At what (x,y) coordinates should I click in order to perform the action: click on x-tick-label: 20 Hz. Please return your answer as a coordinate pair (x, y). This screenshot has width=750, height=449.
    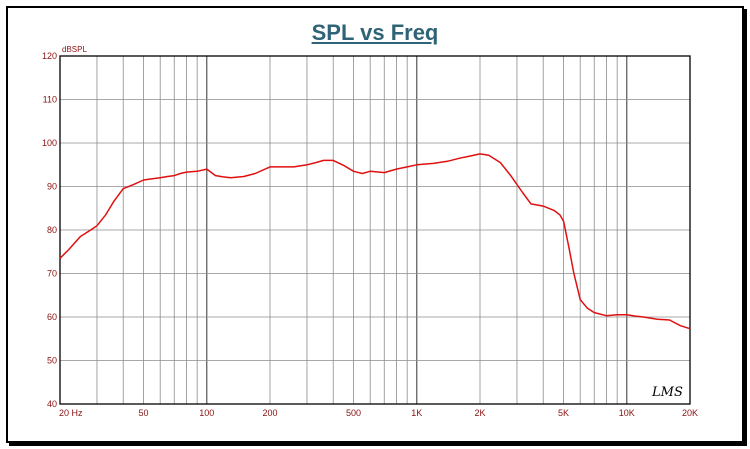
    Looking at the image, I should click on (71, 413).